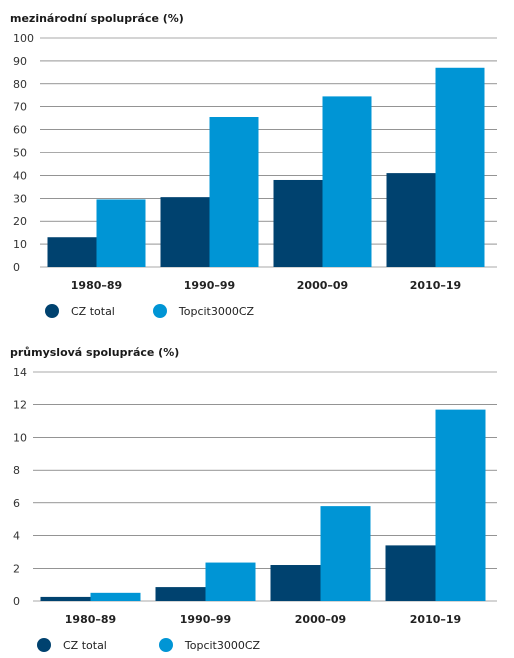 Image resolution: width=514 pixels, height=658 pixels. Describe the element at coordinates (90, 619) in the screenshot. I see `chart2-category-label: 1980–89` at that location.